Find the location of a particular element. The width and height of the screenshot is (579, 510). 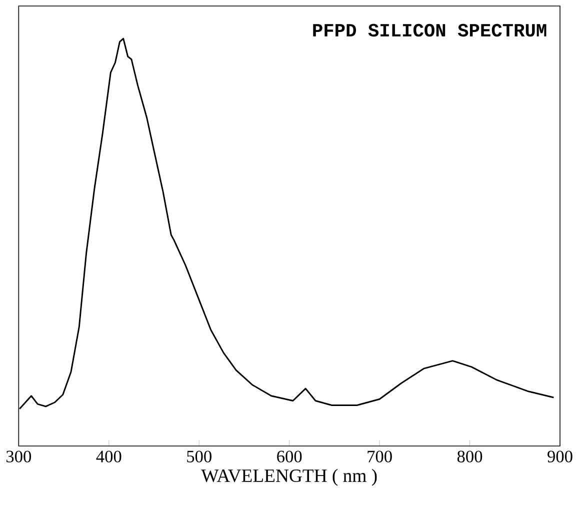

x-tick-label: 500 is located at coordinates (199, 456).